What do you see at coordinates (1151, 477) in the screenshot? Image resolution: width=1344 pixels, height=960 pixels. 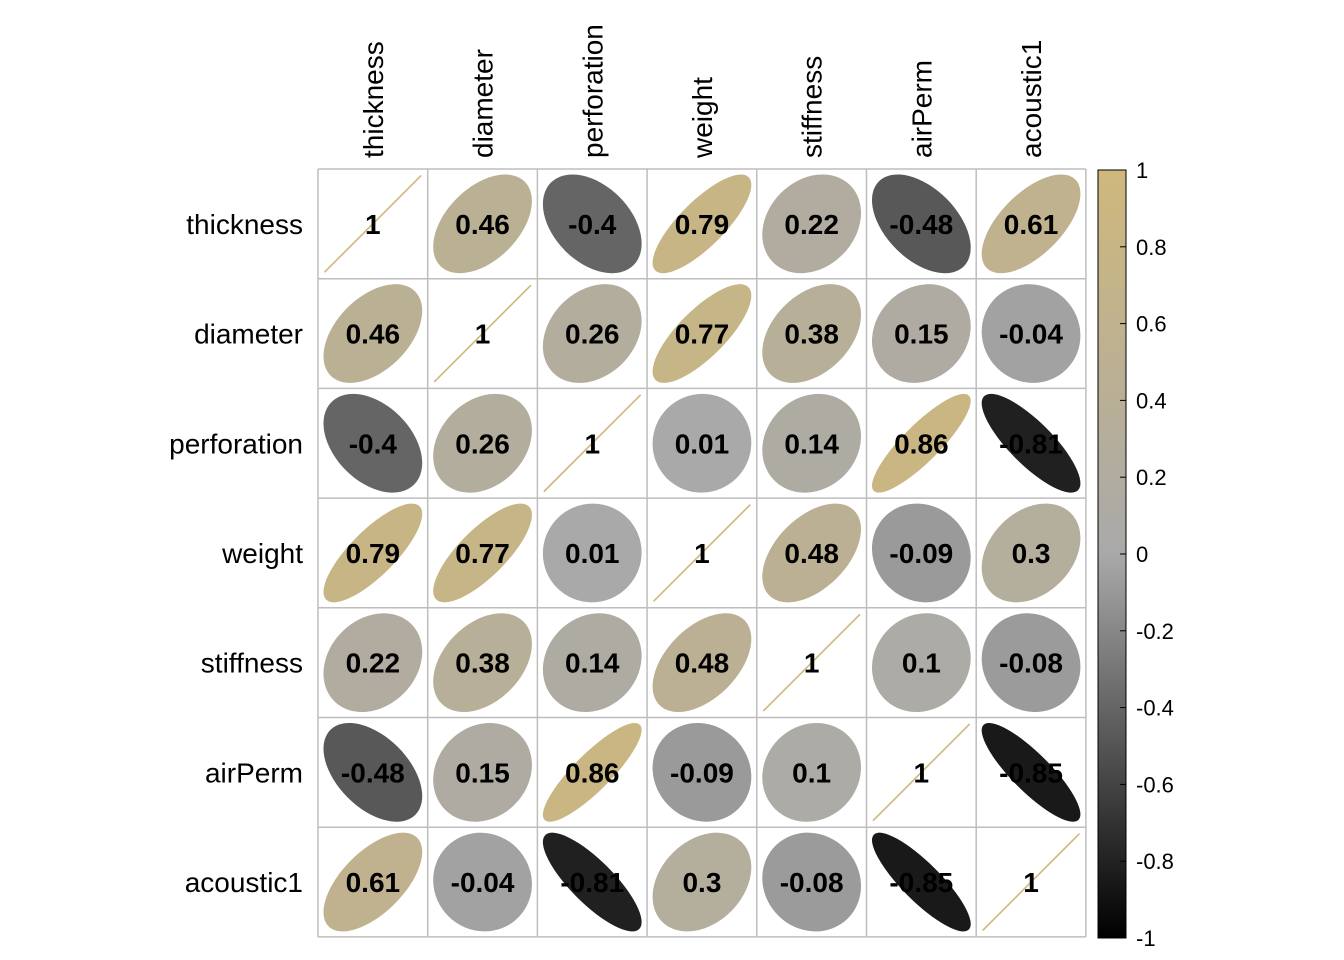 I see `color-tick-label-4: 0.2` at bounding box center [1151, 477].